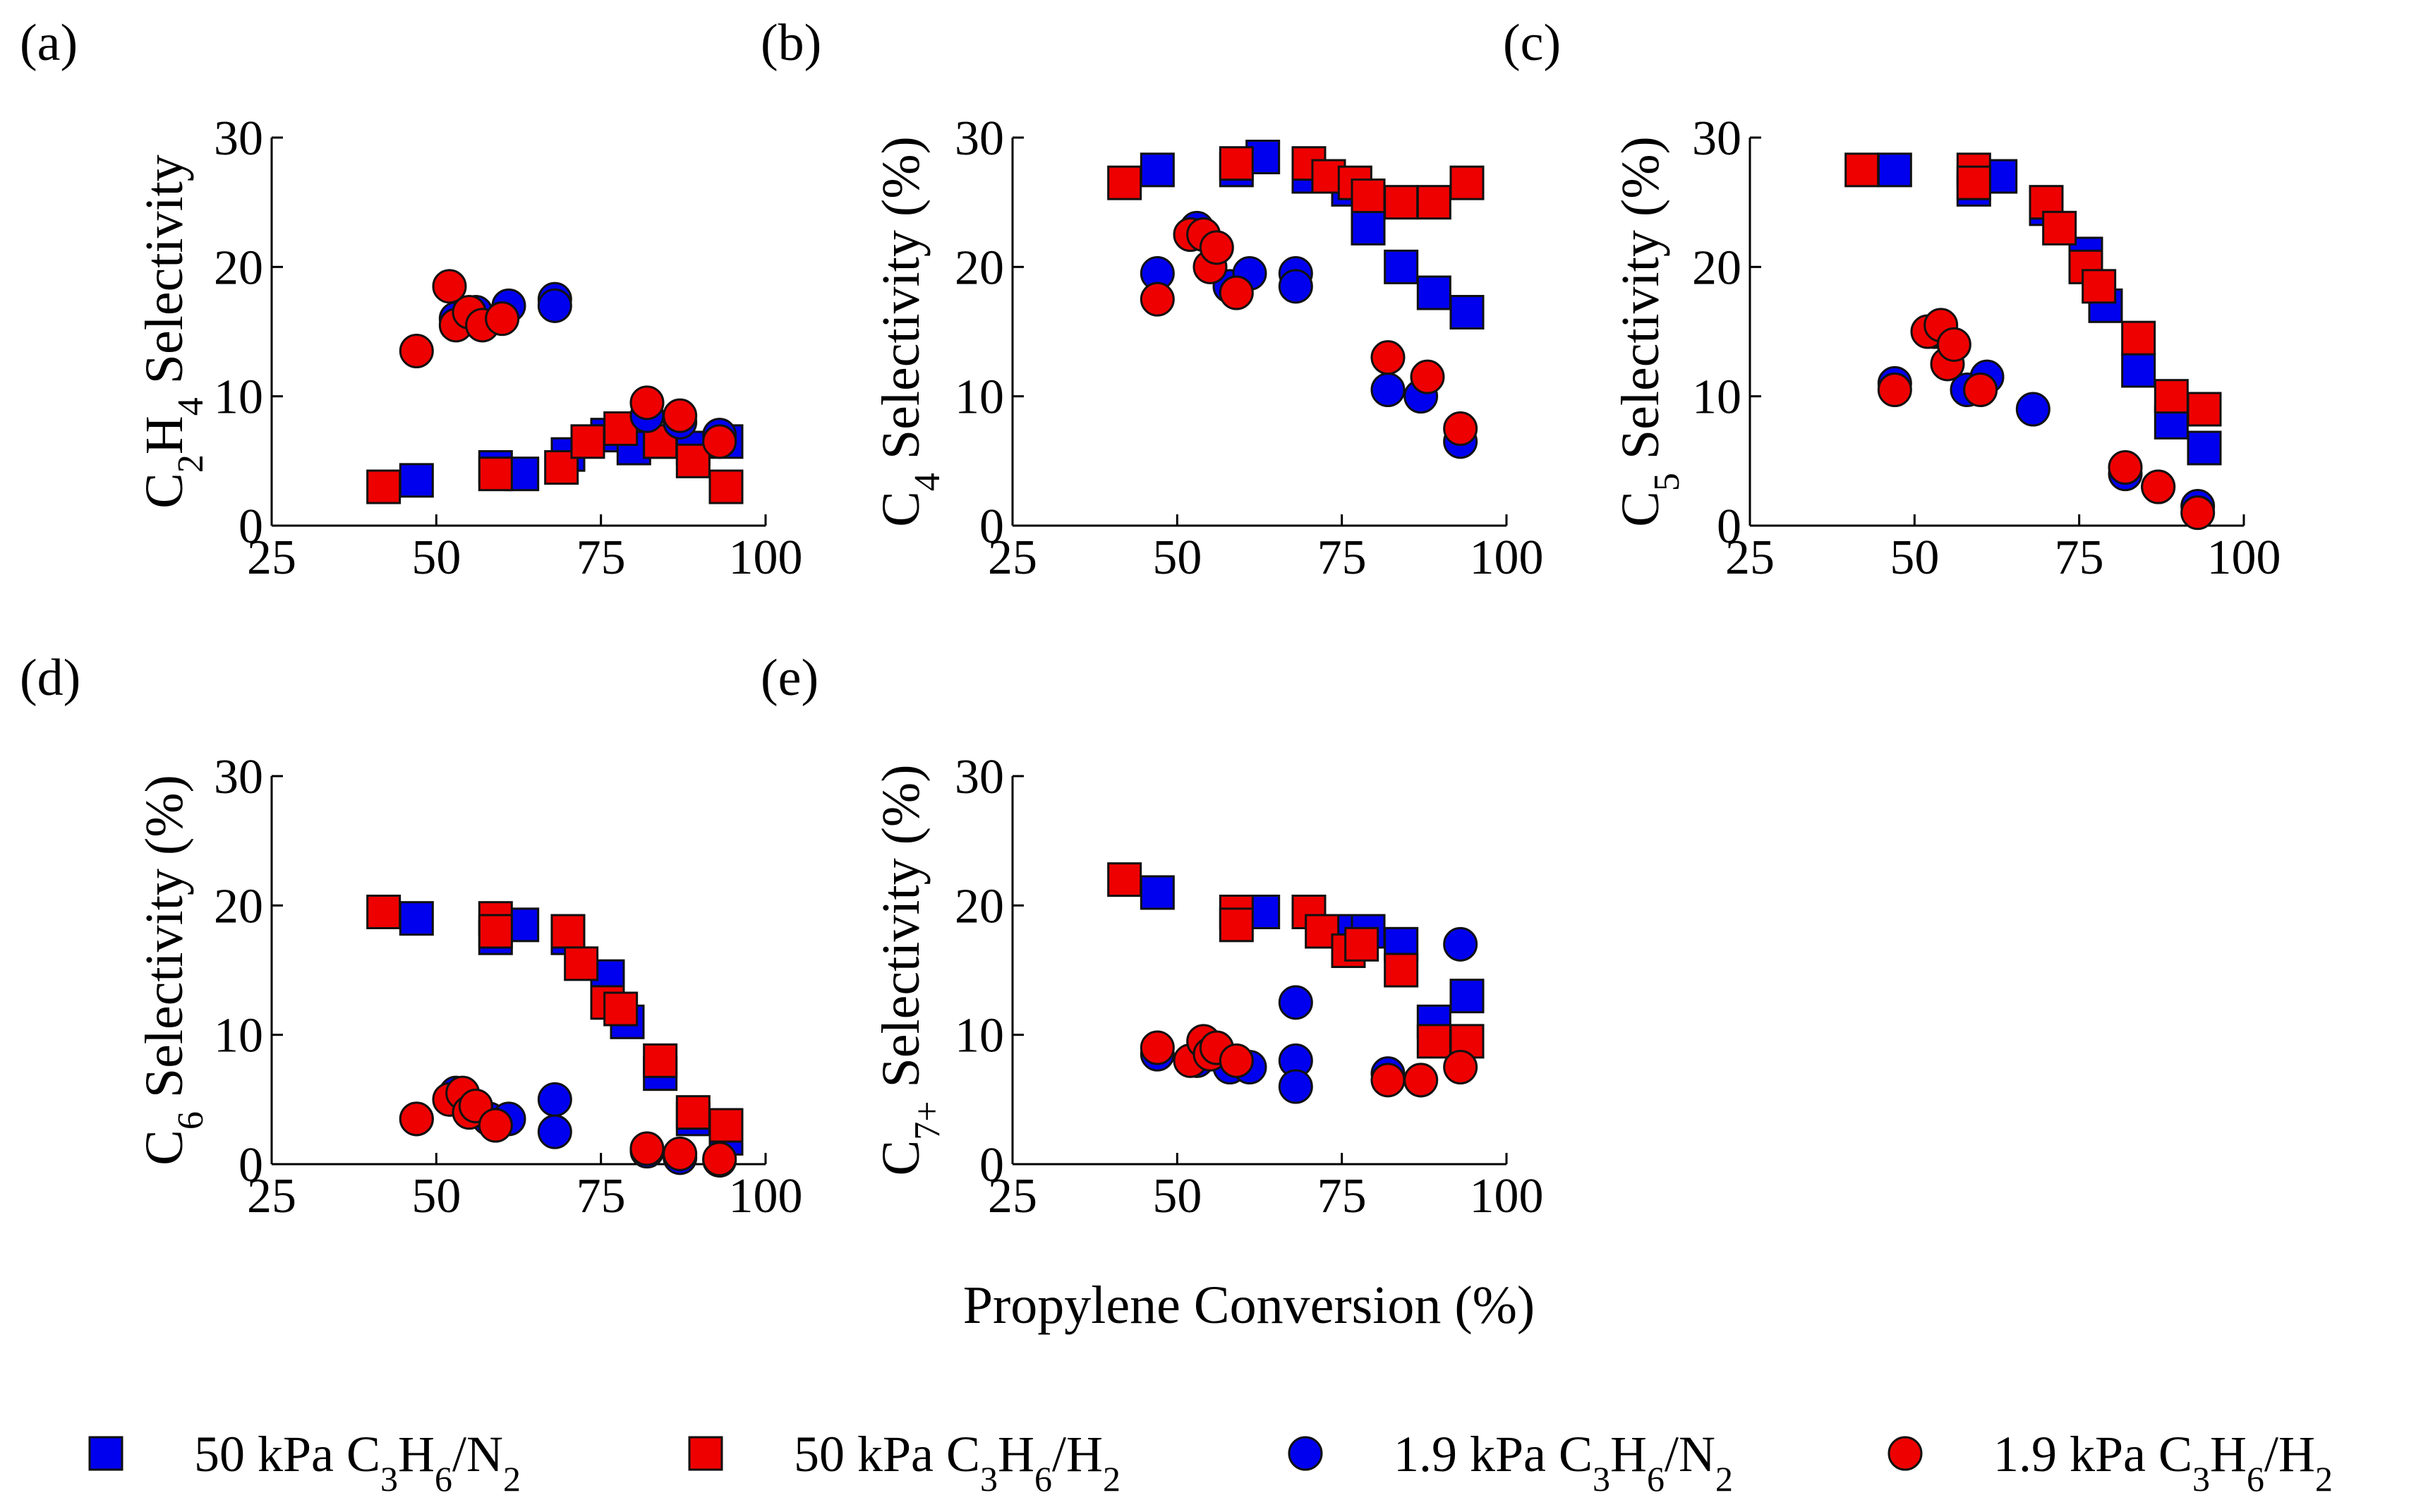 Image resolution: width=2416 pixels, height=1512 pixels. I want to click on y-axis-title: C2H4 Selectivity, so click(173, 332).